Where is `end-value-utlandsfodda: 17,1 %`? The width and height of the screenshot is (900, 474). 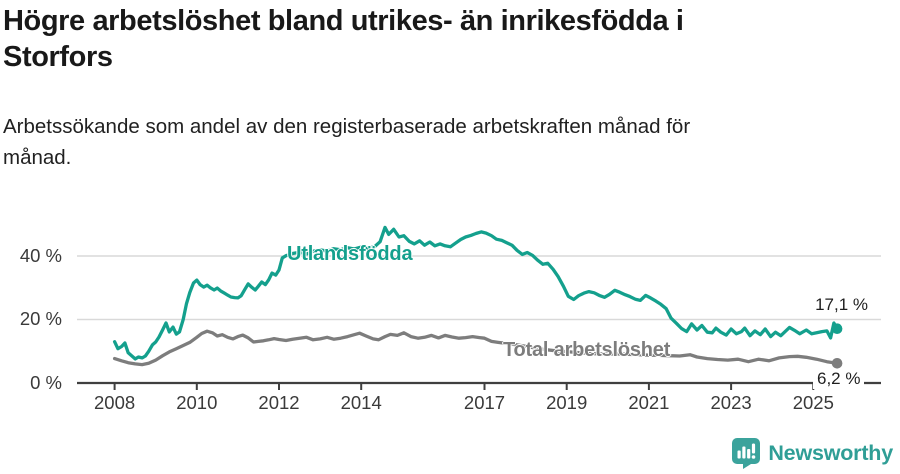
end-value-utlandsfodda: 17,1 % is located at coordinates (841, 304).